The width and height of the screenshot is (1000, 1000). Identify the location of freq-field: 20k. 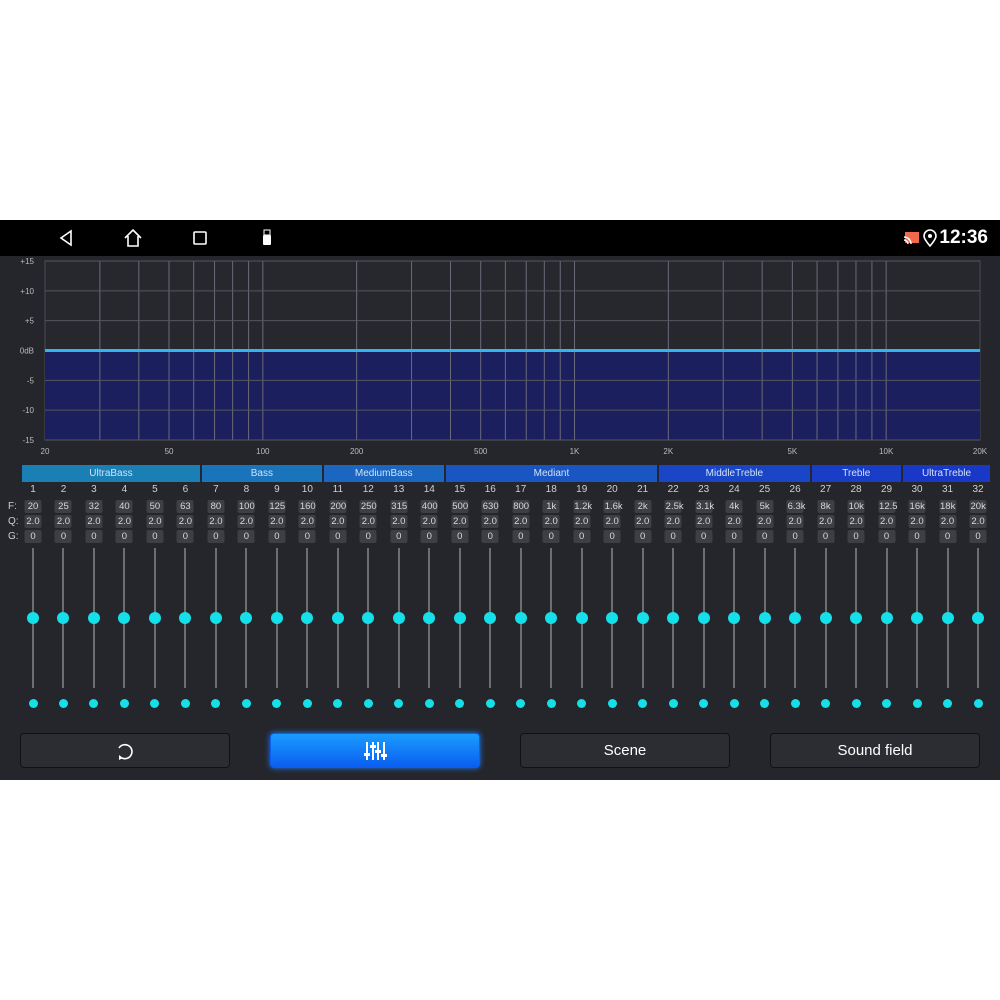
(978, 506).